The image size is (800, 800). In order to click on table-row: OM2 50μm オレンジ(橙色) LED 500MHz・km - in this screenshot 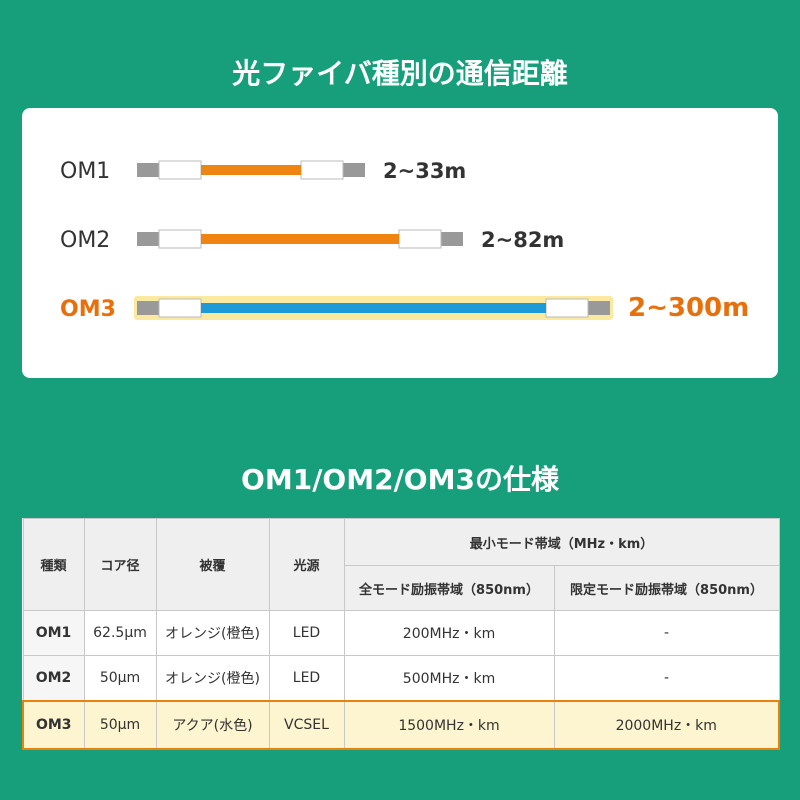, I will do `click(401, 678)`.